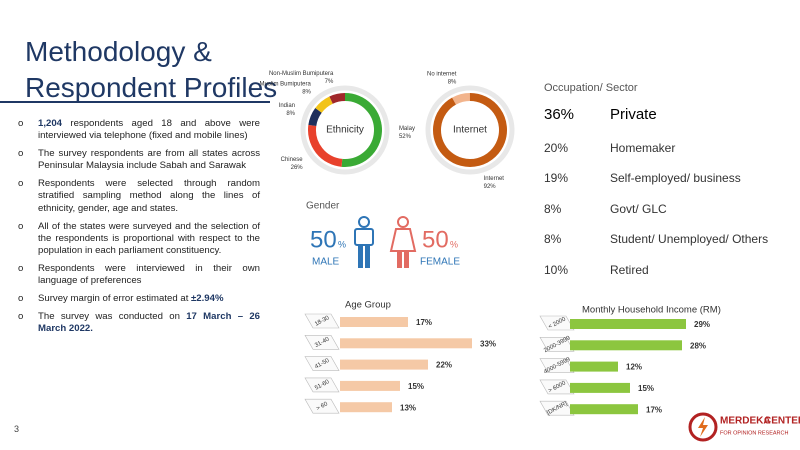 This screenshot has width=800, height=450. I want to click on category-label: > 60, so click(323, 406).